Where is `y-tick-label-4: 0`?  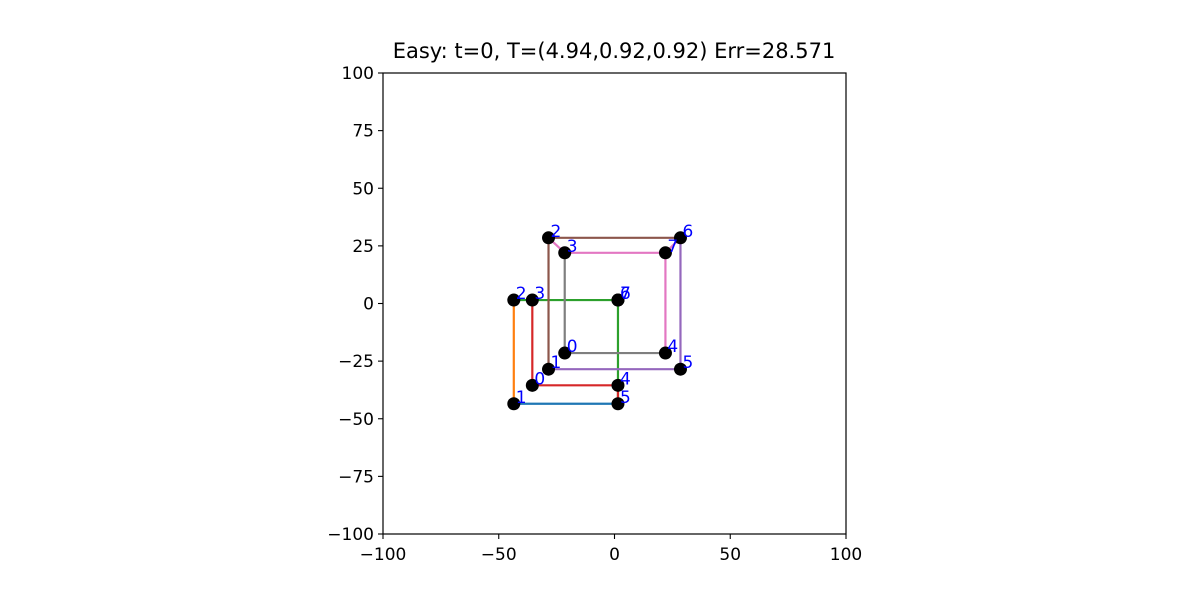 y-tick-label-4: 0 is located at coordinates (368, 305).